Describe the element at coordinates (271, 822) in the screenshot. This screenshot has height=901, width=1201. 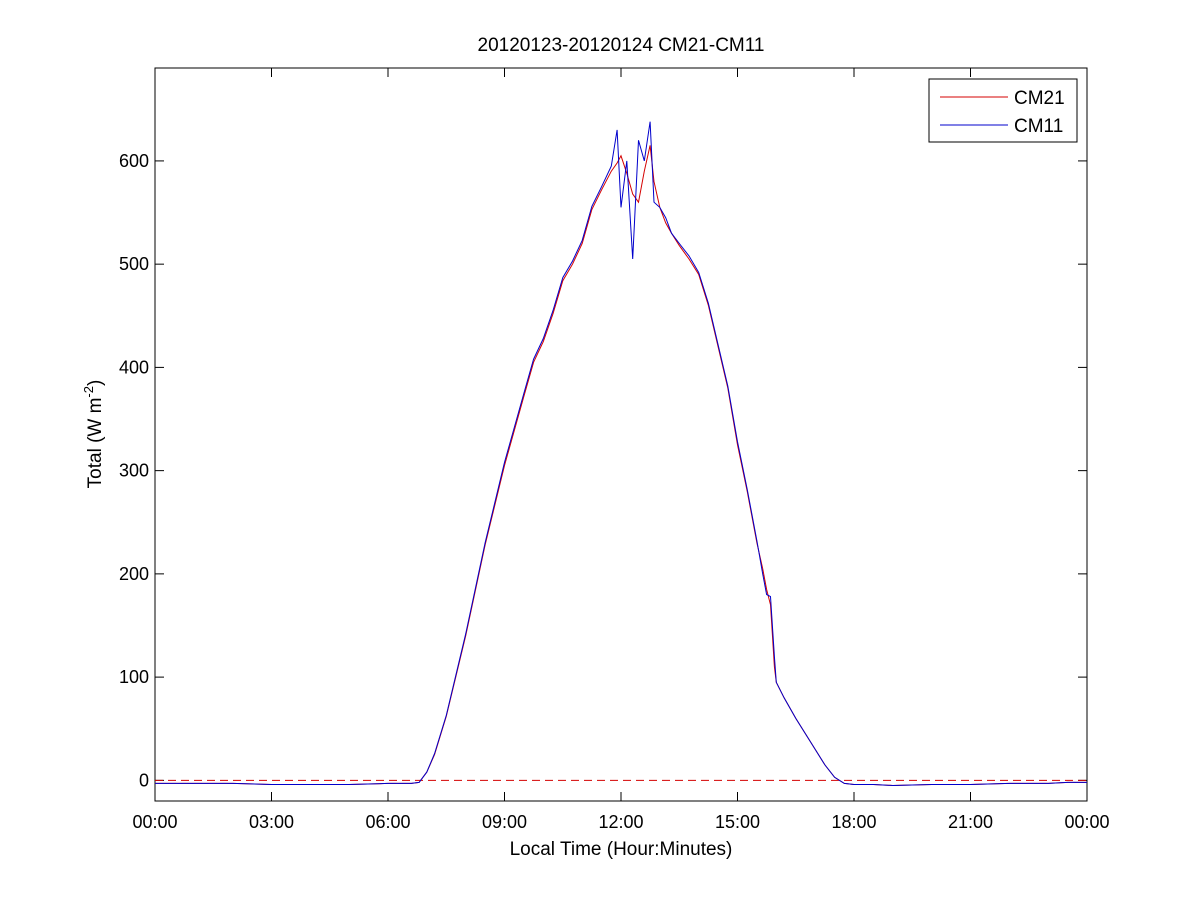
I see `x-tick-label: 03:00` at that location.